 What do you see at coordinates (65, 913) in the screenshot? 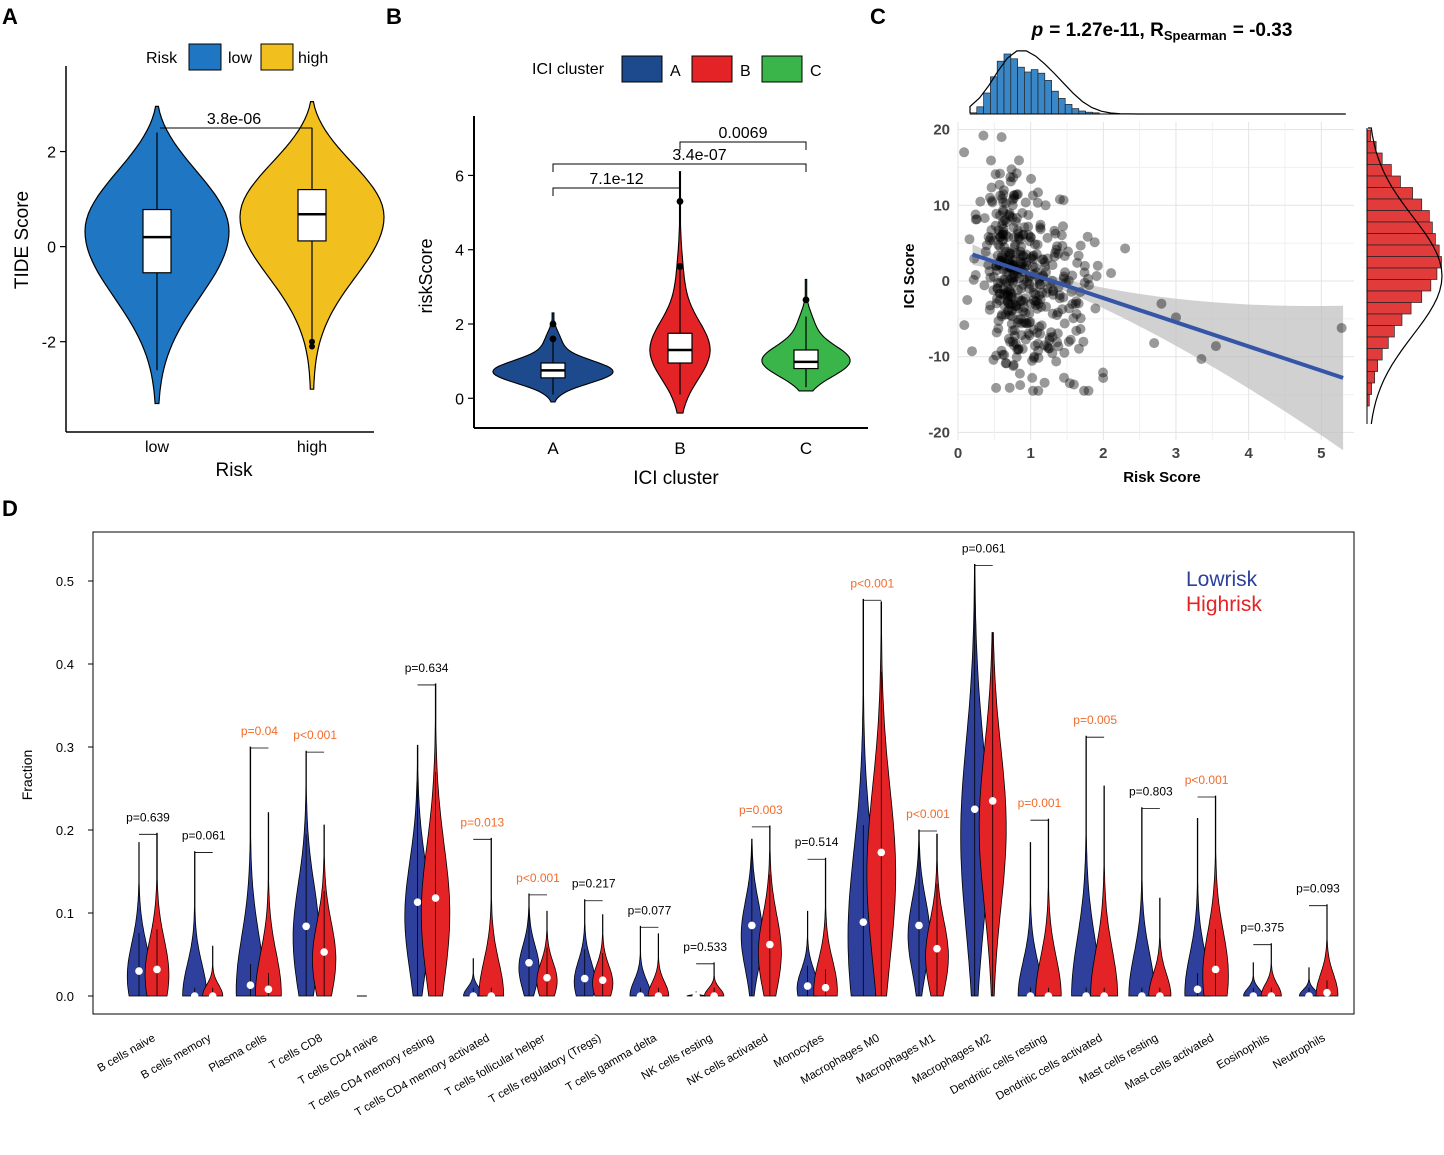
I see `y-tick-label-d: 0.1` at bounding box center [65, 913].